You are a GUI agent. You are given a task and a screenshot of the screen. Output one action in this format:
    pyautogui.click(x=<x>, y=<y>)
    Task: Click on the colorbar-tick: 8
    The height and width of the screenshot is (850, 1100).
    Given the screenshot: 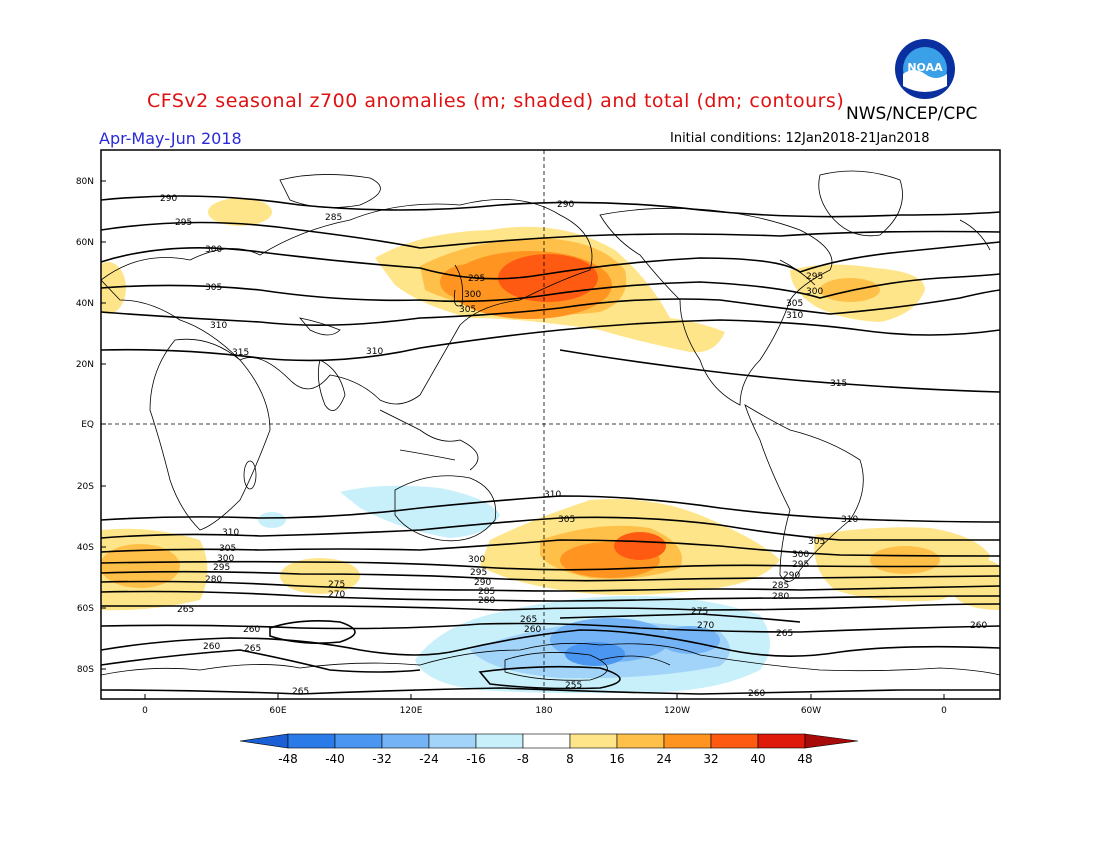 What is the action you would take?
    pyautogui.click(x=570, y=759)
    